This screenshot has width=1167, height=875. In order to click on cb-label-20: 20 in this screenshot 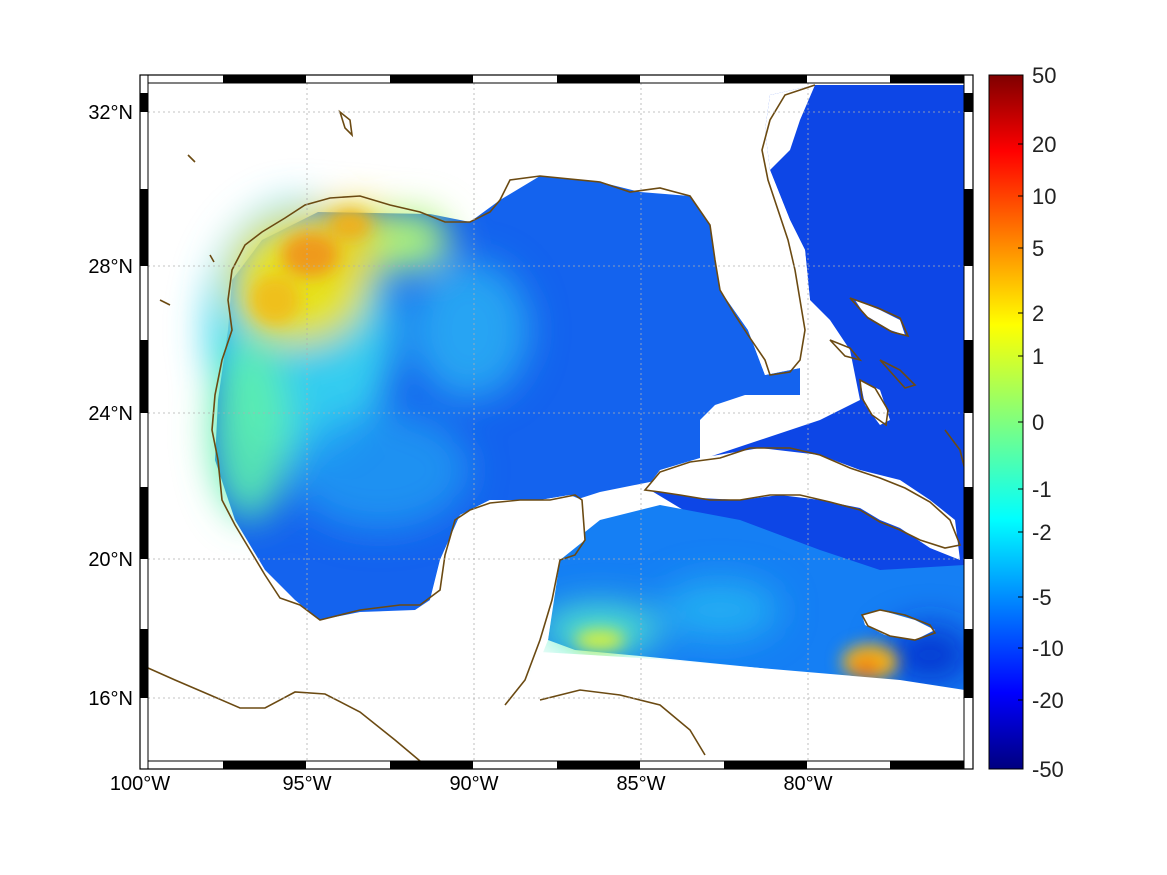, I will do `click(1044, 144)`.